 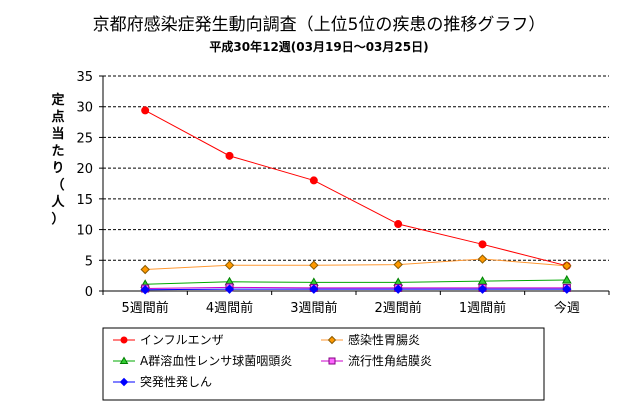 I want to click on x-tick-labels: 5週間前 4週間前 3週間前 2週間前 1週間前 今週, so click(x=351, y=308).